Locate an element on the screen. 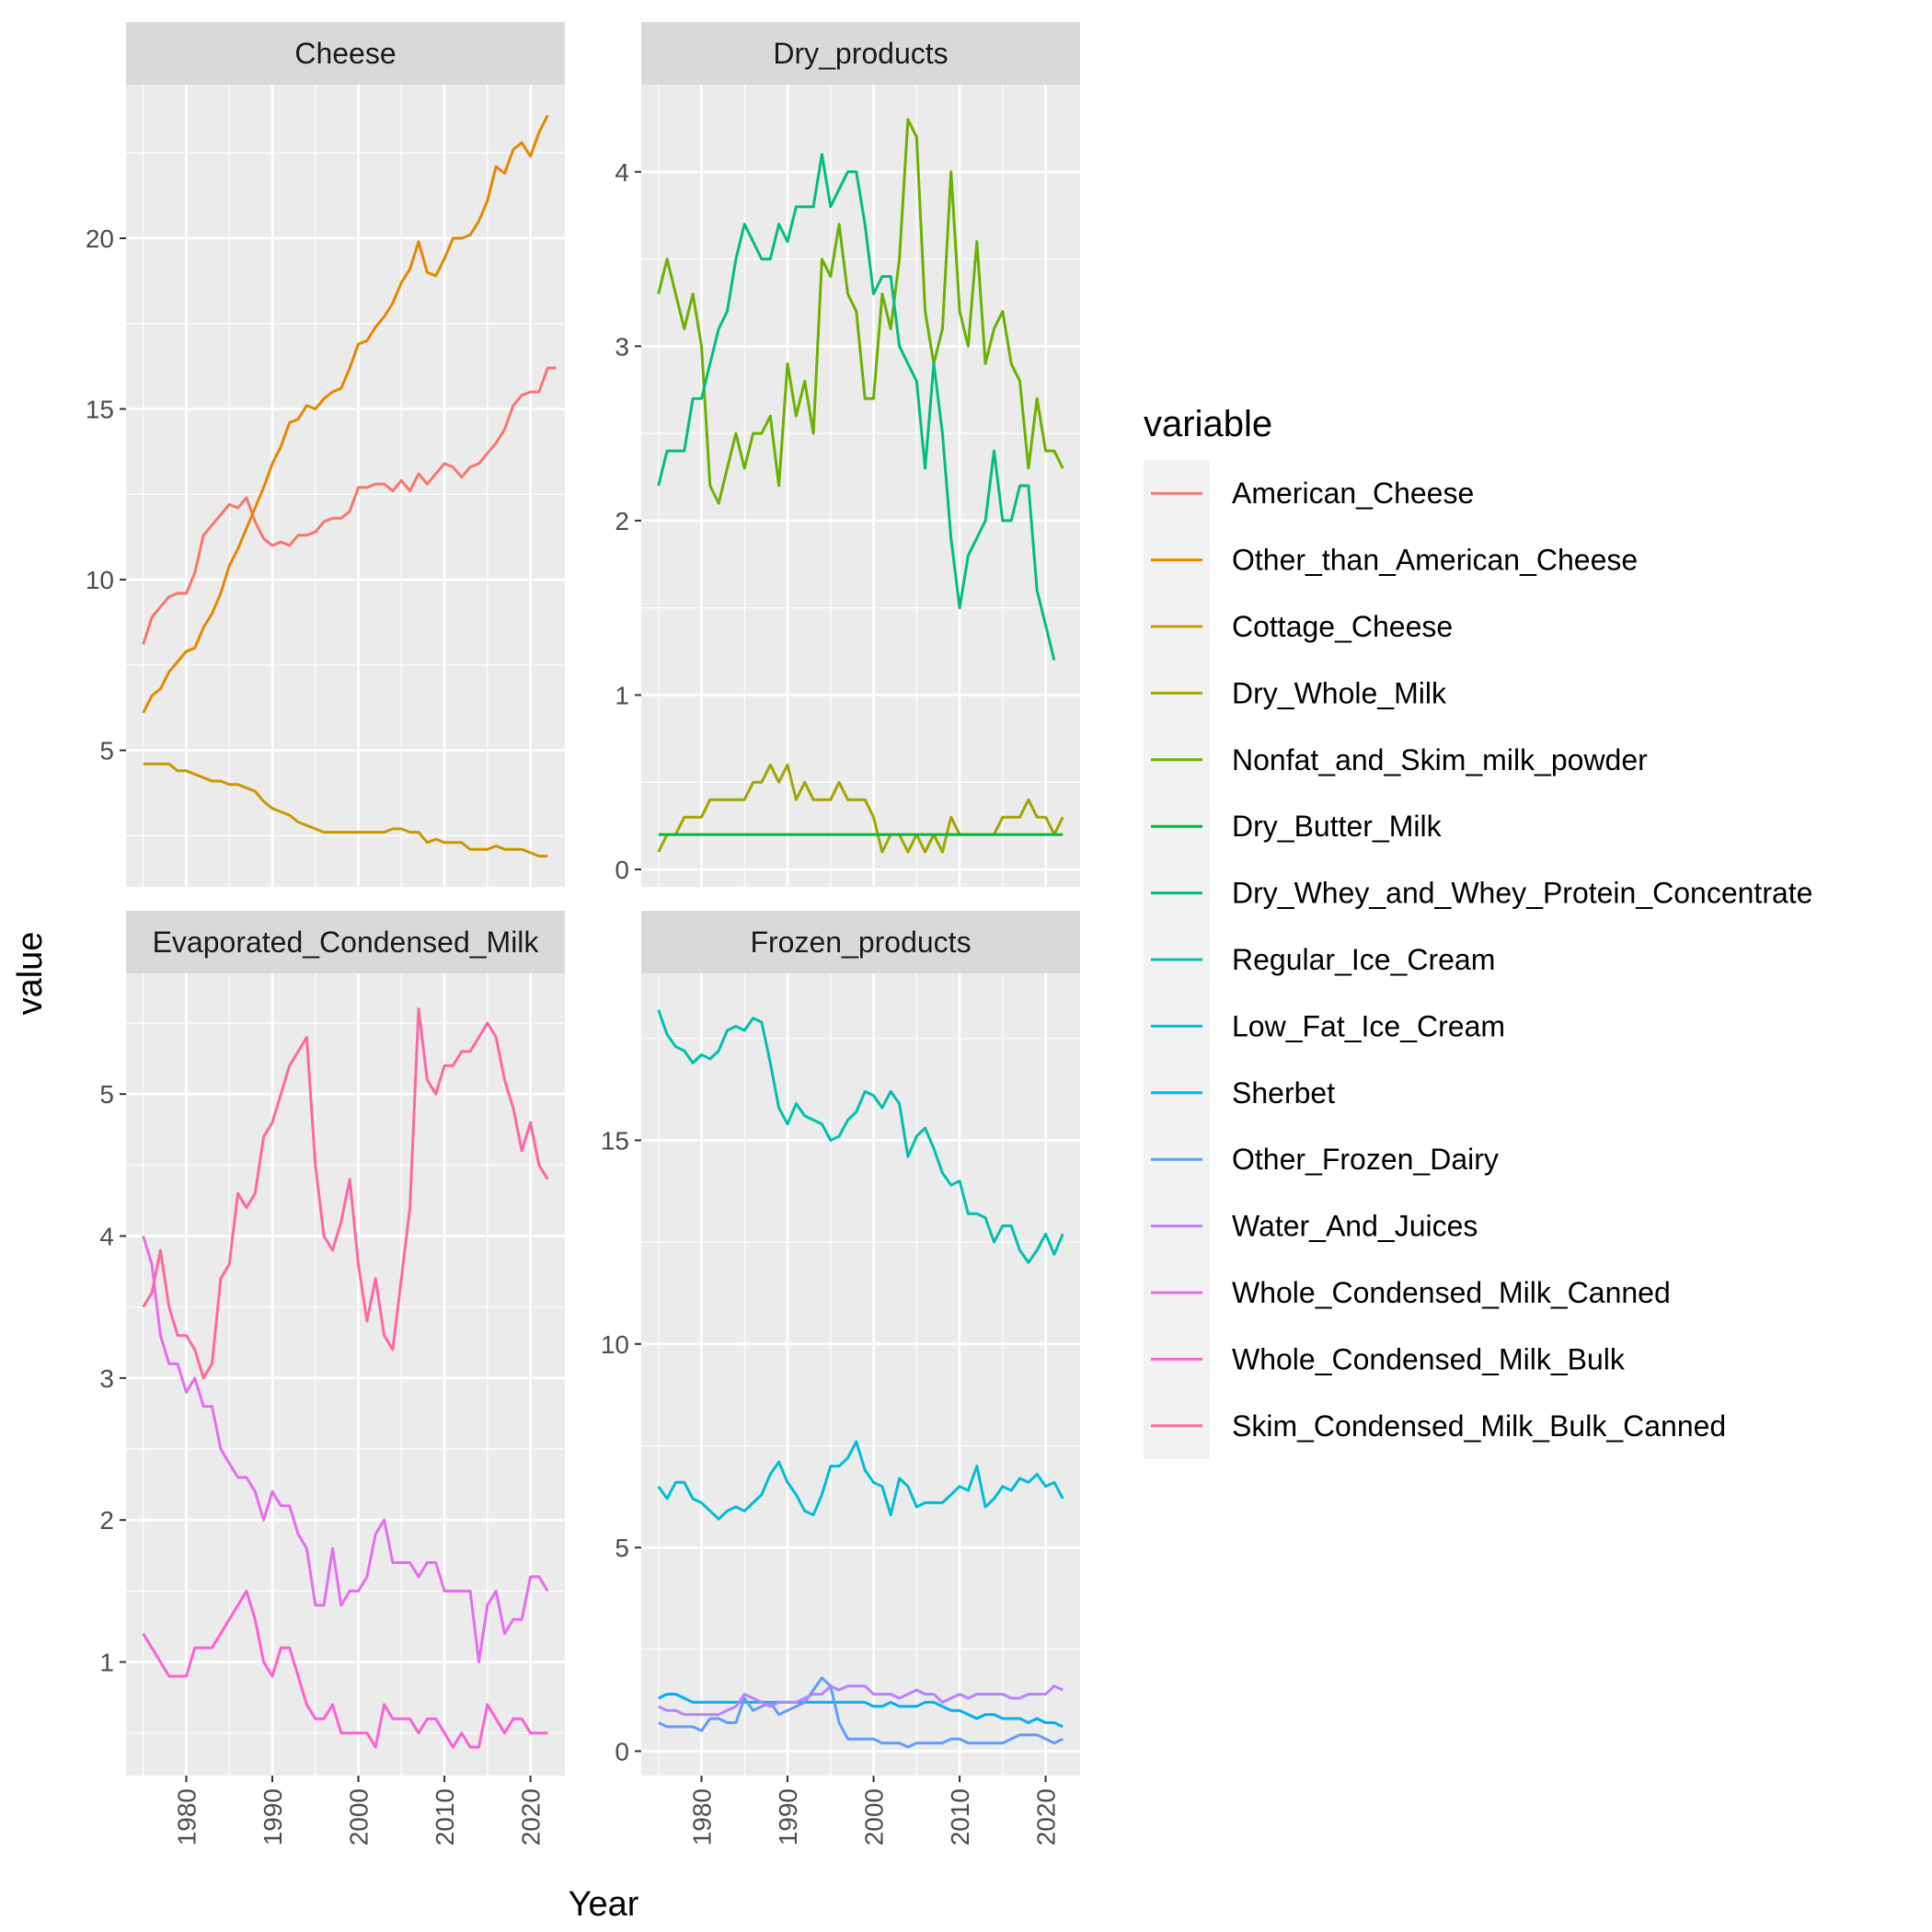 The width and height of the screenshot is (1932, 1932). facet-strip-title: Frozen_products is located at coordinates (860, 942).